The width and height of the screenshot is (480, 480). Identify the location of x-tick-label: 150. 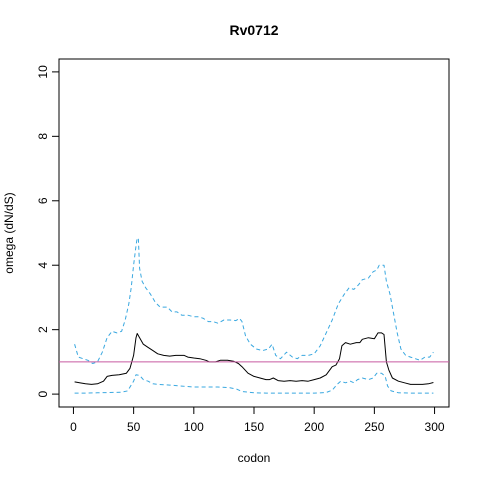
(254, 427).